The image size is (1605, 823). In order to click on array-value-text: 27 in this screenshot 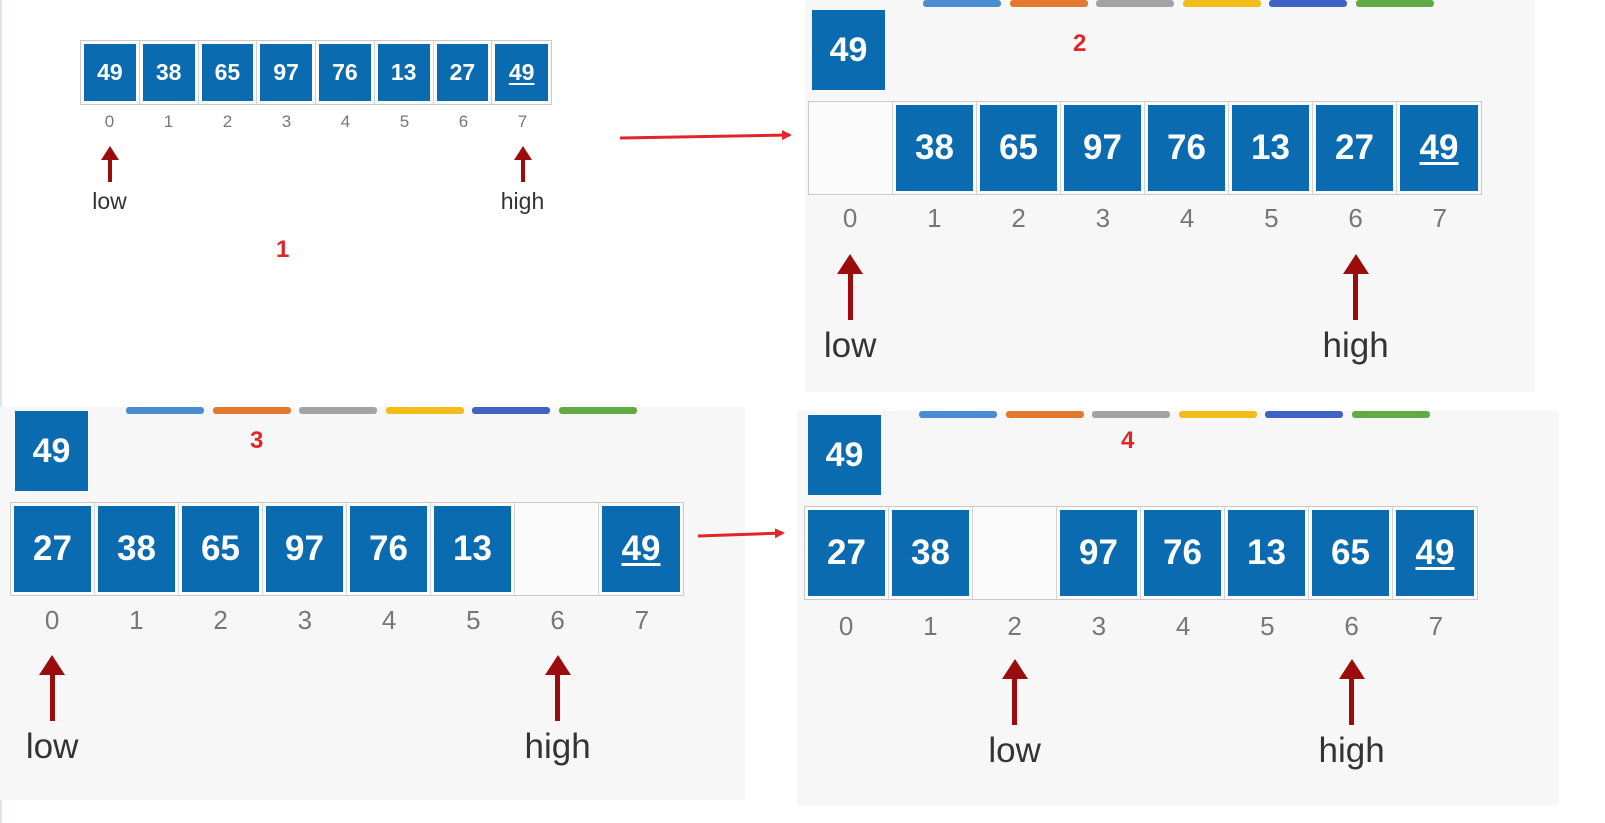, I will do `click(52, 548)`.